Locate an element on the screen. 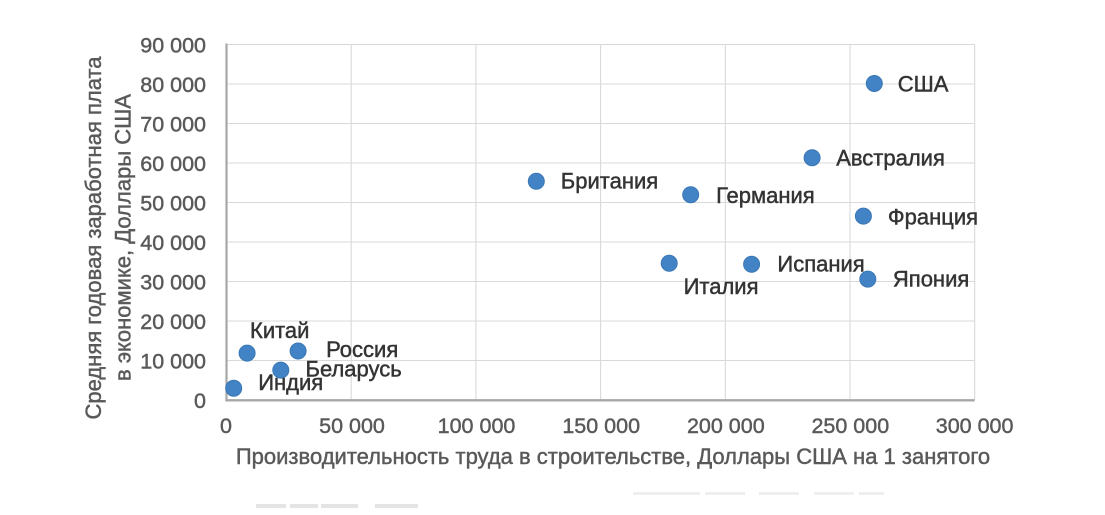 This screenshot has height=515, width=1105. svg-text: 30 000 is located at coordinates (173, 283).